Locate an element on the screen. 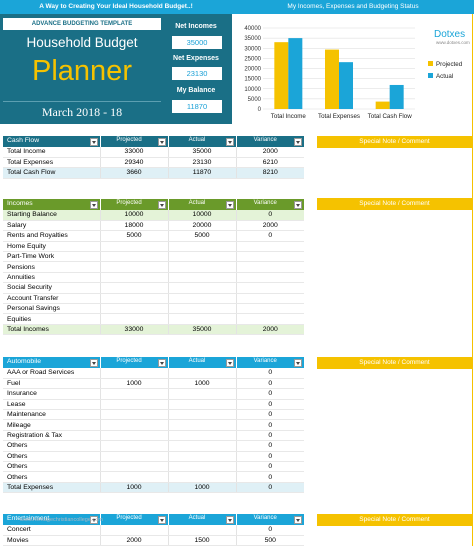 The image size is (474, 546). entertainment-title: Entertainment is located at coordinates (51, 519).